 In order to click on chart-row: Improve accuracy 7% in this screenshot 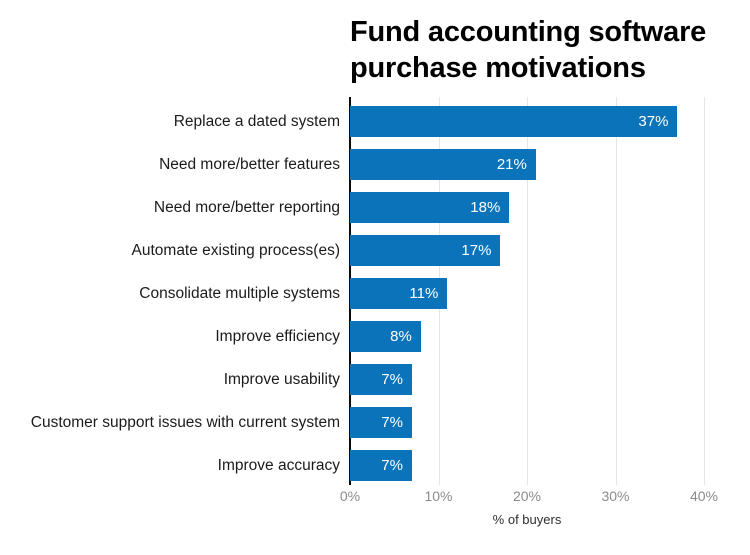, I will do `click(352, 465)`.